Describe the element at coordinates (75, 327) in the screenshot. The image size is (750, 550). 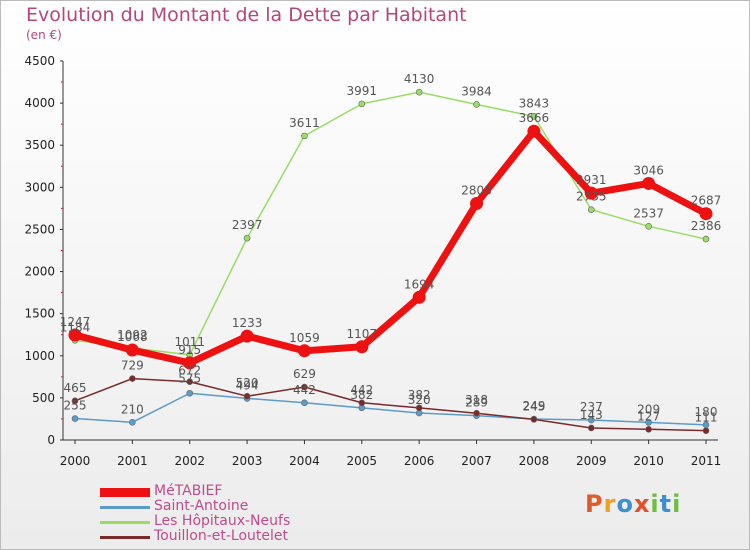
I see `data-label: 1184` at that location.